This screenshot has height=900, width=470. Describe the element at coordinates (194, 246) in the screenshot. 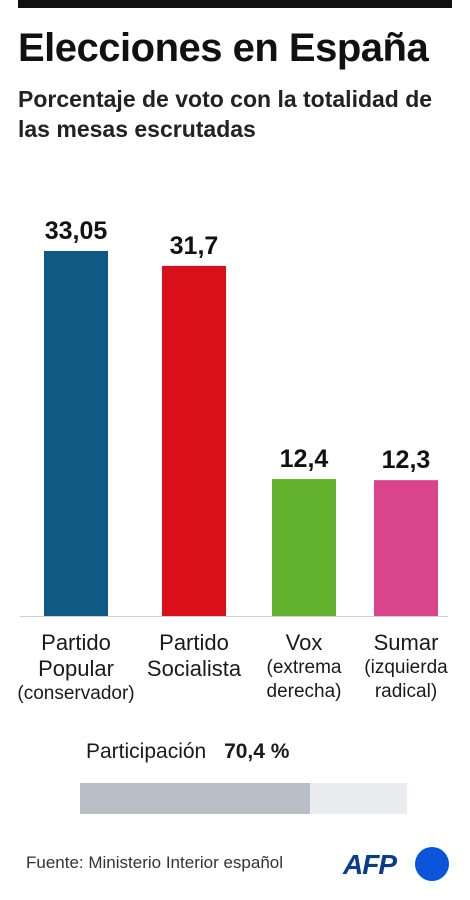

I see `bar-value-partido-socialista: 31,7` at that location.